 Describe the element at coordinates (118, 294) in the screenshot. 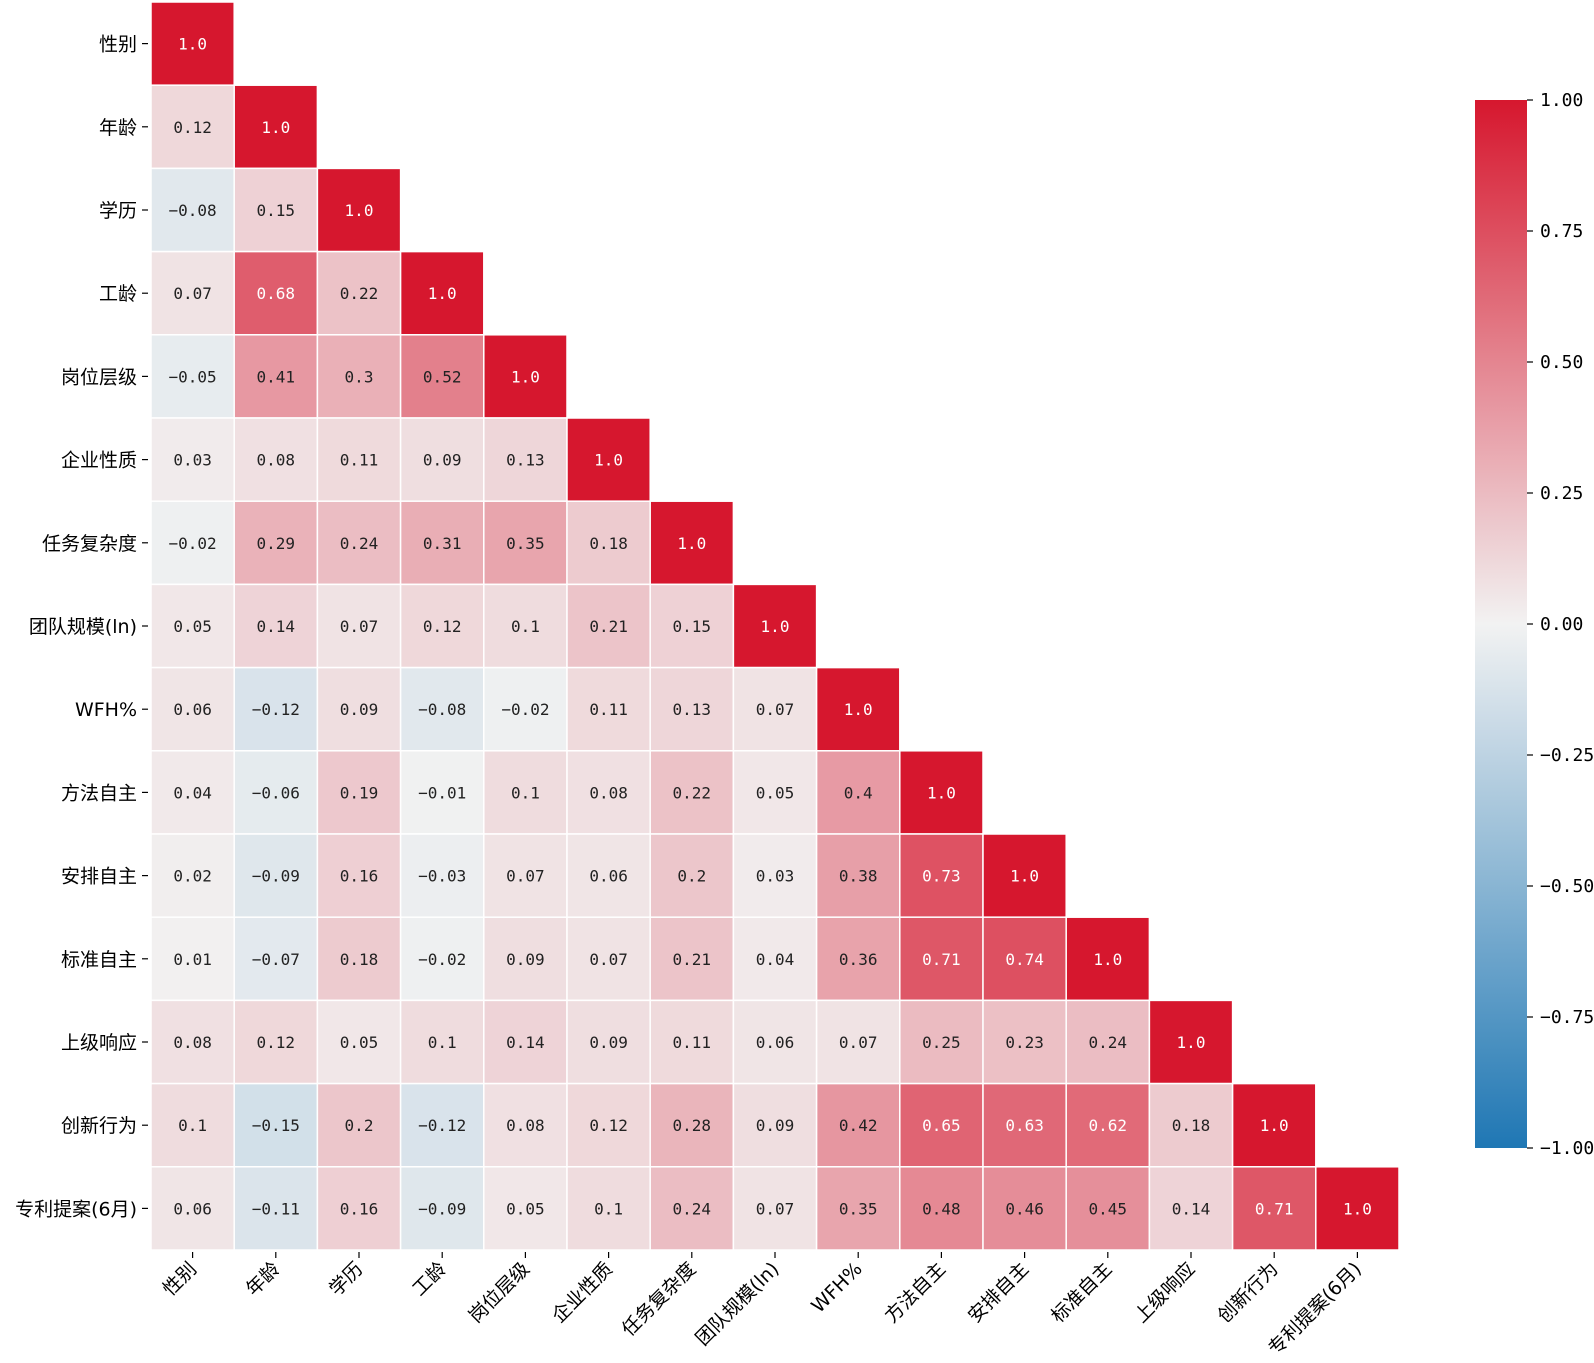

I see `y-axis-label: 工龄` at that location.